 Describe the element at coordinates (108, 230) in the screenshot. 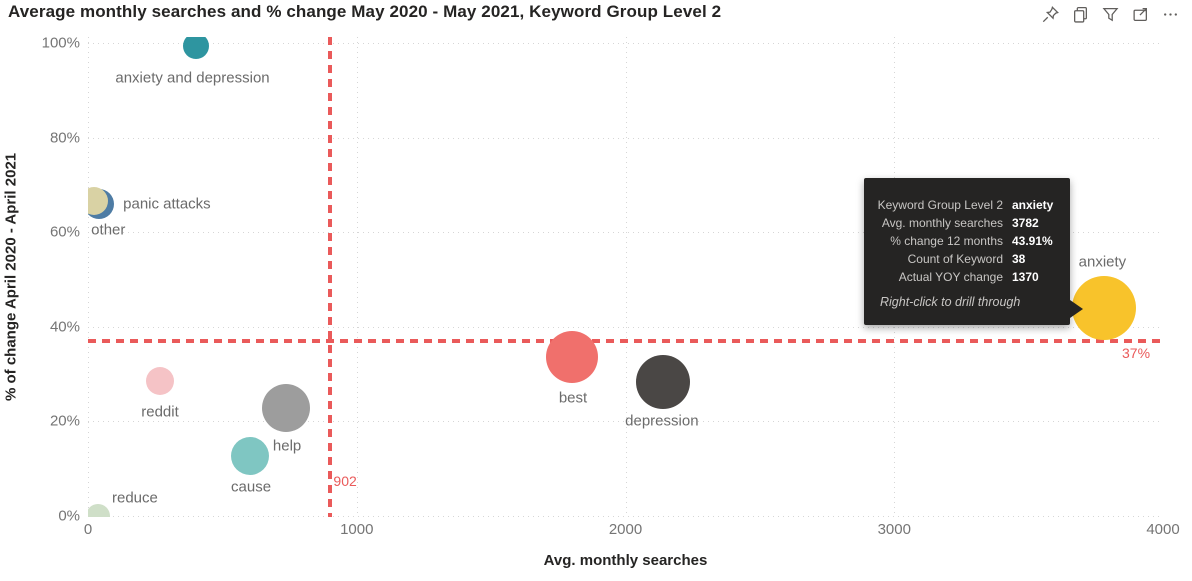

I see `bubble-label: other` at that location.